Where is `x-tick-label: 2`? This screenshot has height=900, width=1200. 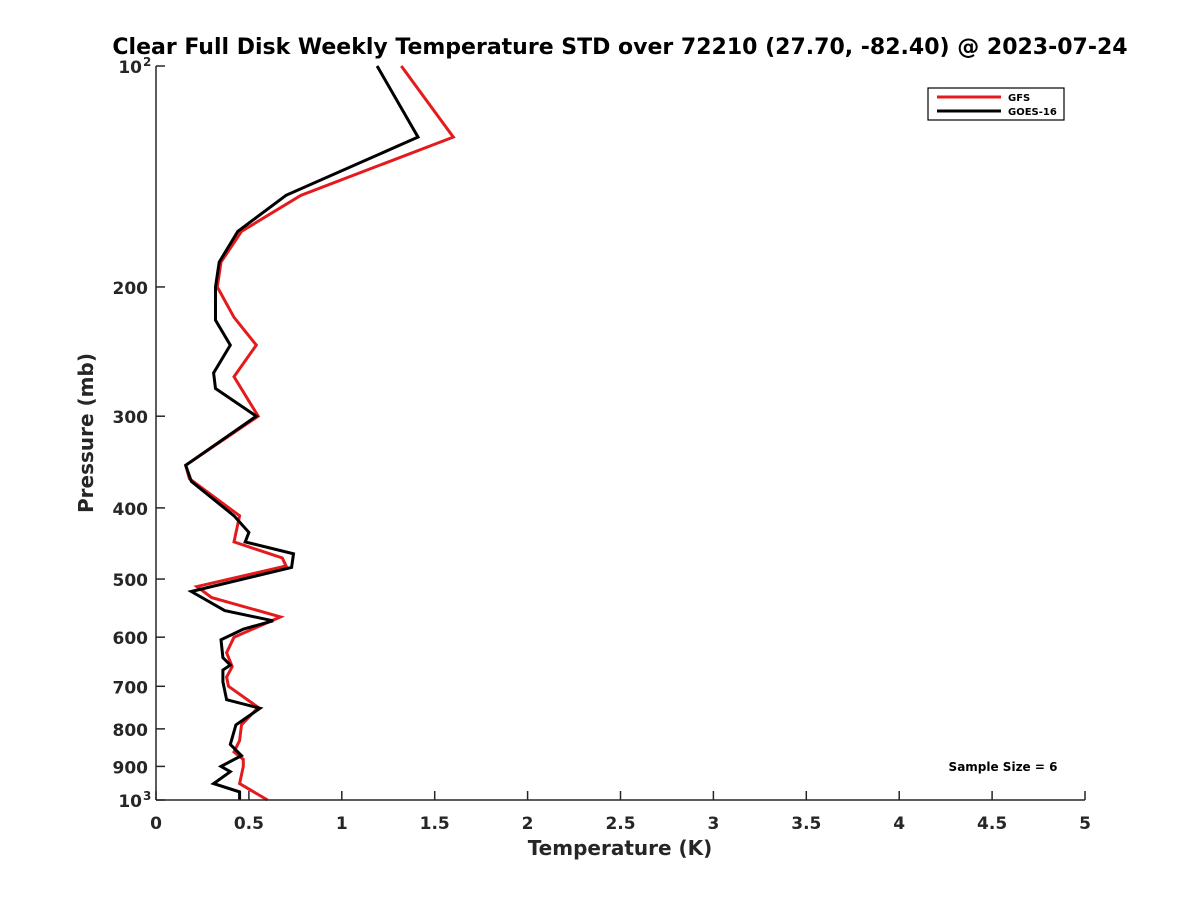 x-tick-label: 2 is located at coordinates (528, 824).